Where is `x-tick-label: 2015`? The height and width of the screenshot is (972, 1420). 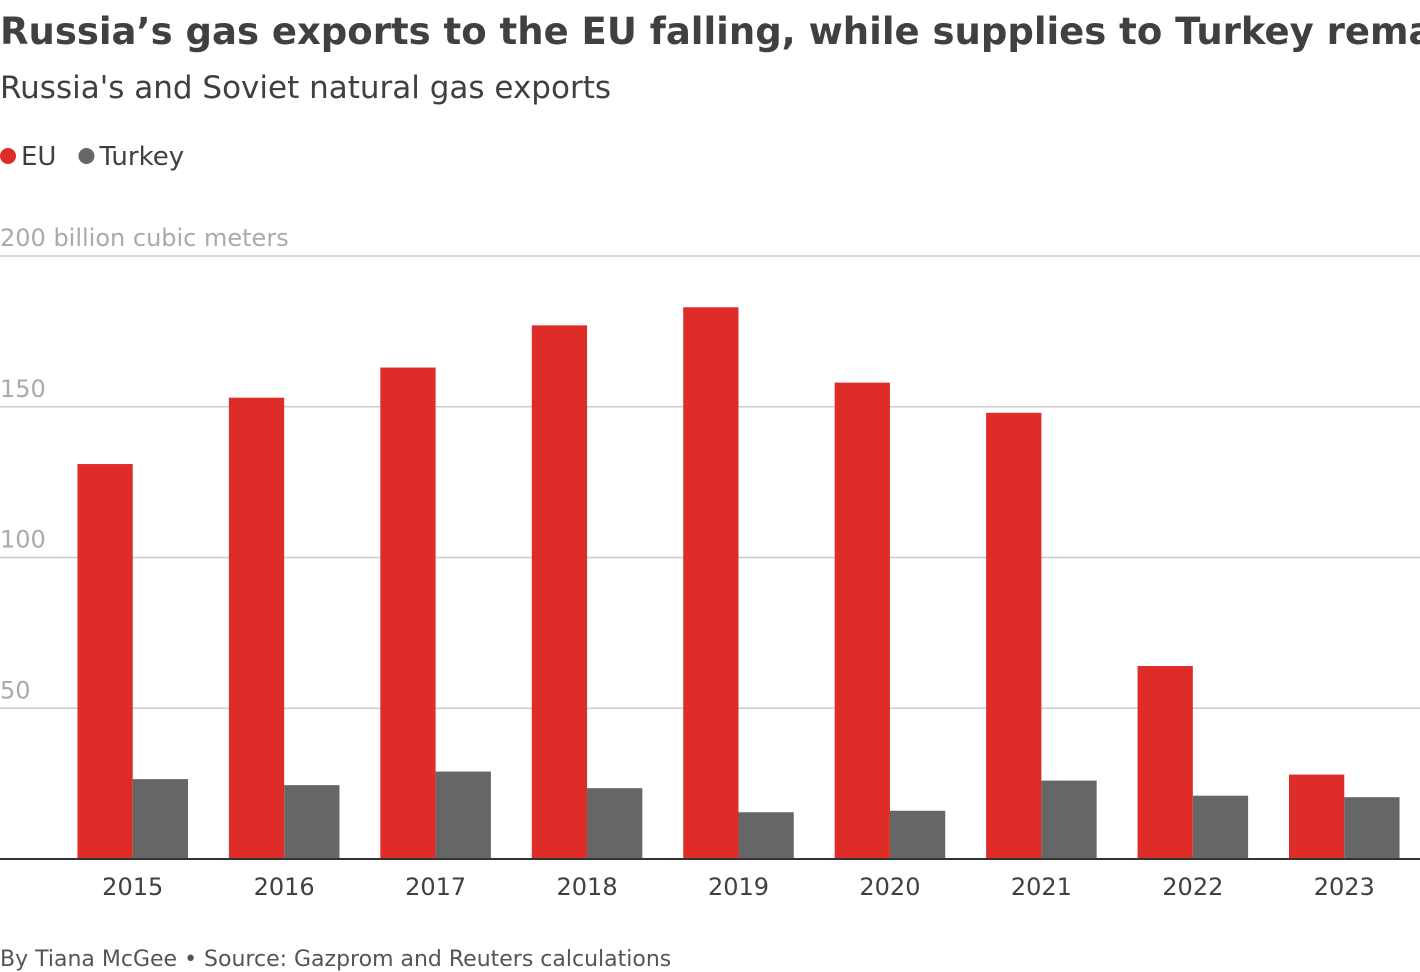 x-tick-label: 2015 is located at coordinates (132, 887).